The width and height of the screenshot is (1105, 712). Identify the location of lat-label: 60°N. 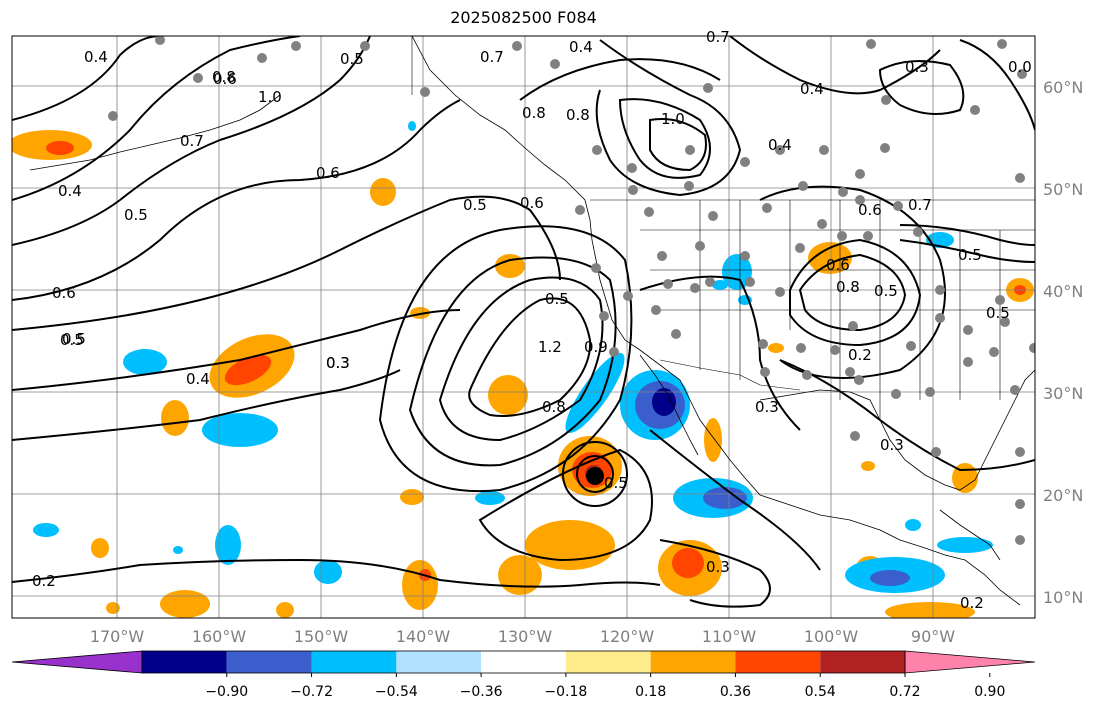
(1063, 87).